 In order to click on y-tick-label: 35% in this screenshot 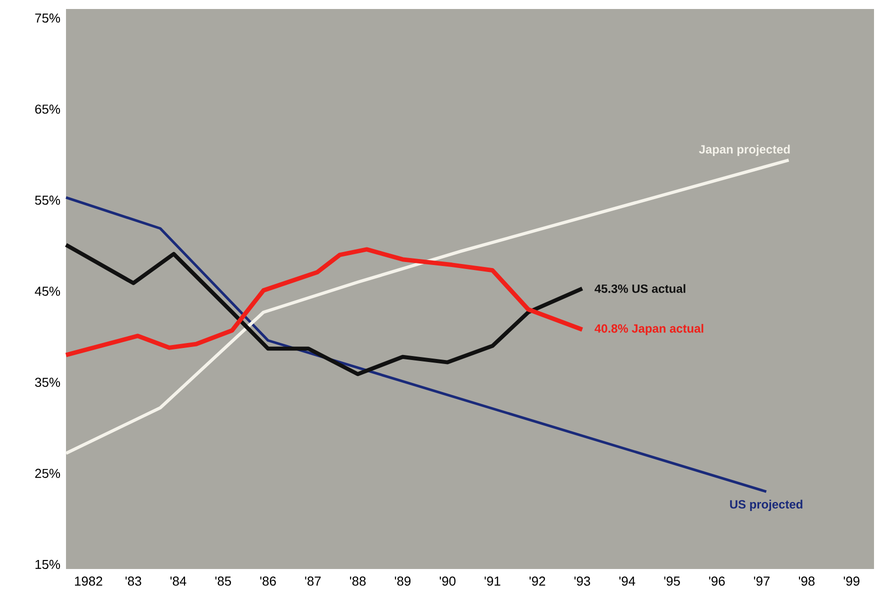, I will do `click(47, 382)`.